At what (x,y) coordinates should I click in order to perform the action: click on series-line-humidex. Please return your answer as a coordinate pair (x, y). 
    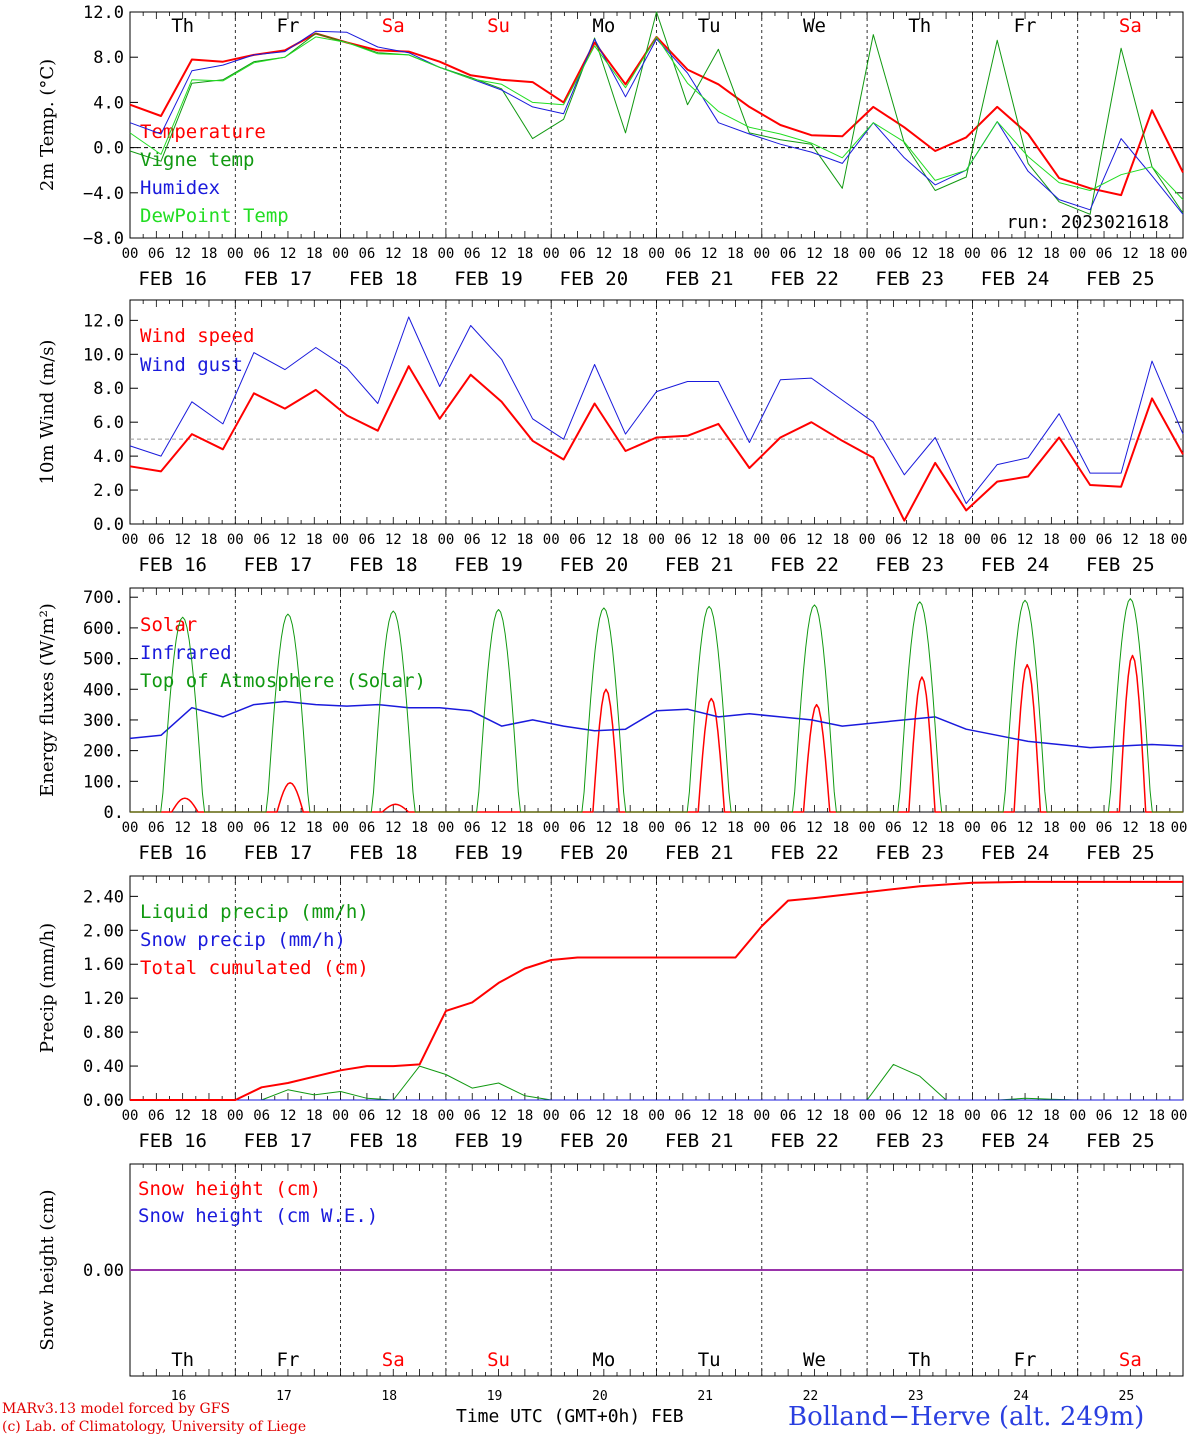
    Looking at the image, I should click on (656, 122).